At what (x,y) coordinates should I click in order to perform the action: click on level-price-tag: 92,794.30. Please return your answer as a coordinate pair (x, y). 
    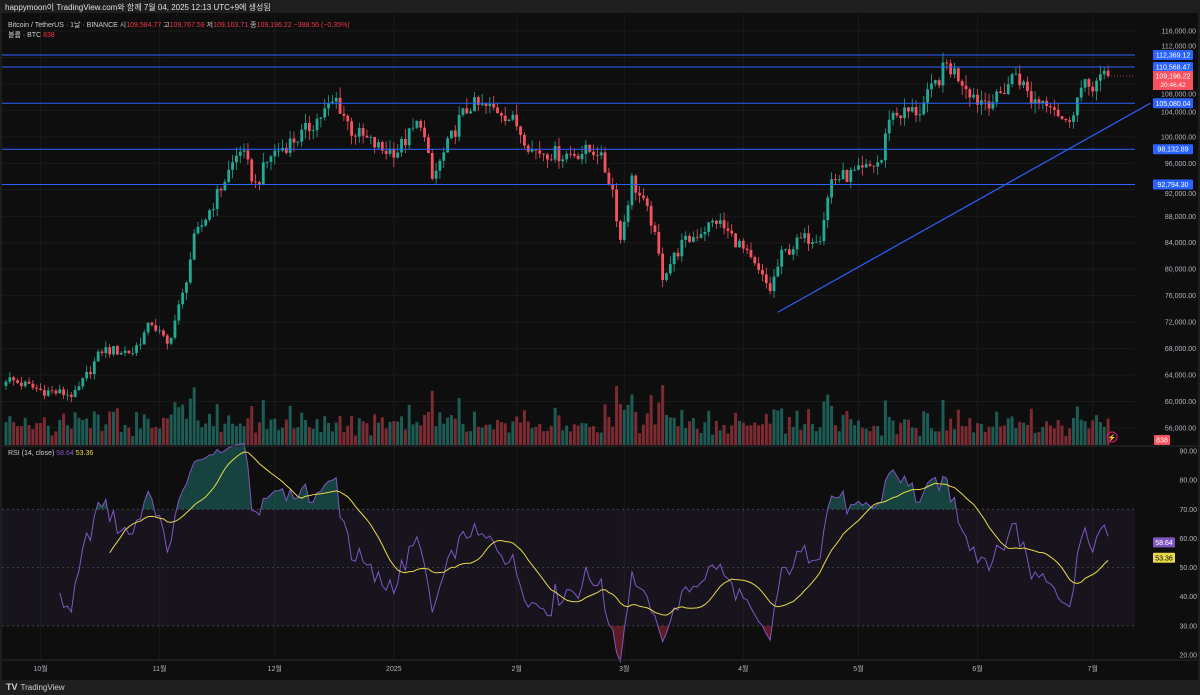
    Looking at the image, I should click on (1173, 184).